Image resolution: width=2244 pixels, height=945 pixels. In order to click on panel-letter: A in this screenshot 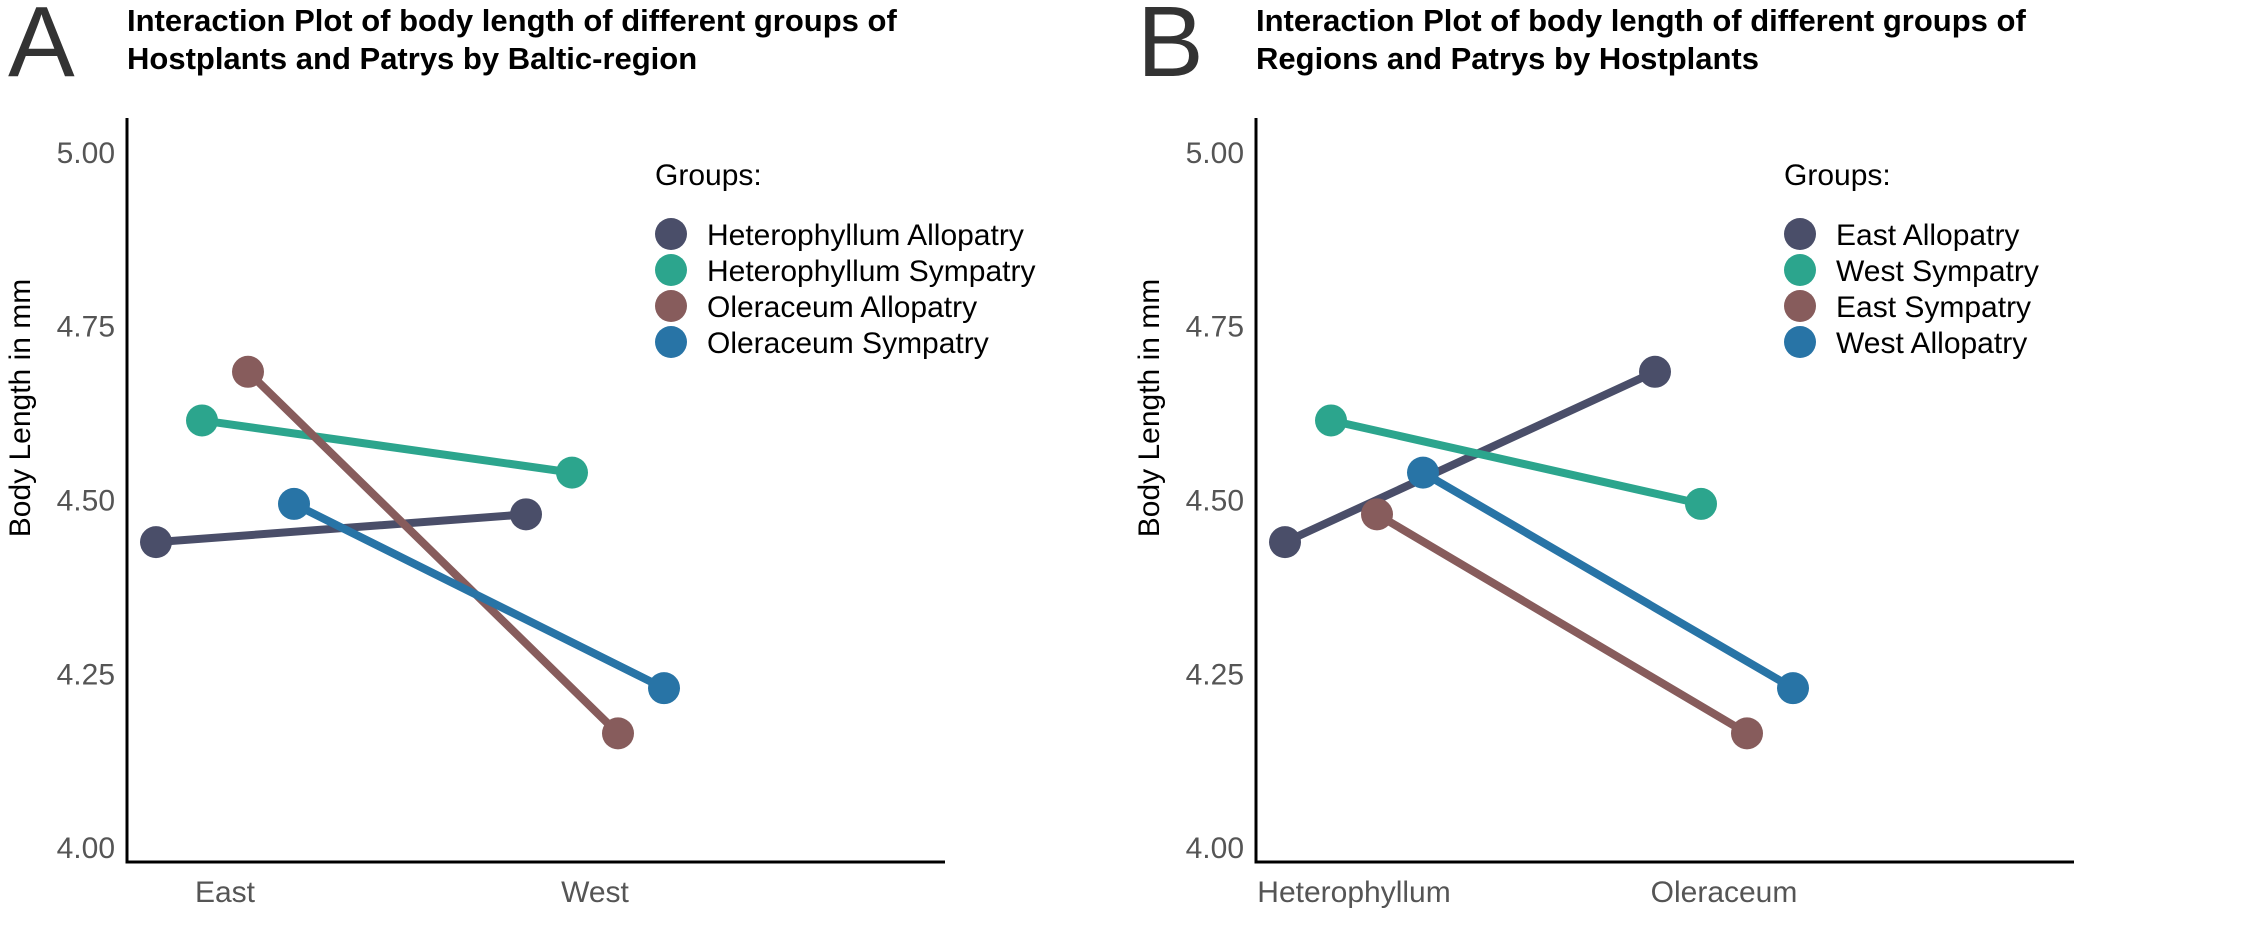, I will do `click(41, 49)`.